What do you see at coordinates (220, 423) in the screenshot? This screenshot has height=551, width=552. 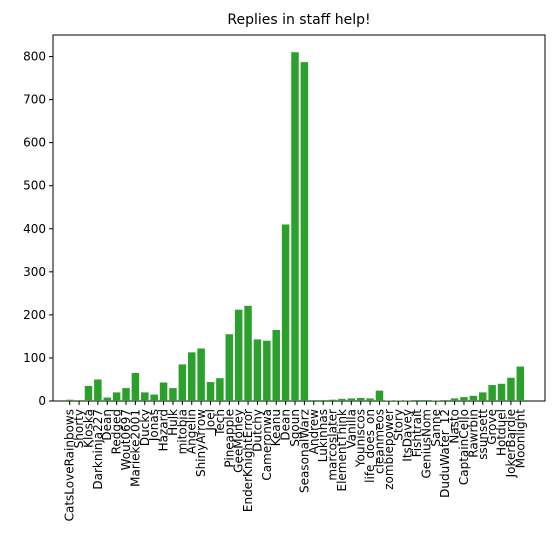 I see `x-tick-label: Tech` at bounding box center [220, 423].